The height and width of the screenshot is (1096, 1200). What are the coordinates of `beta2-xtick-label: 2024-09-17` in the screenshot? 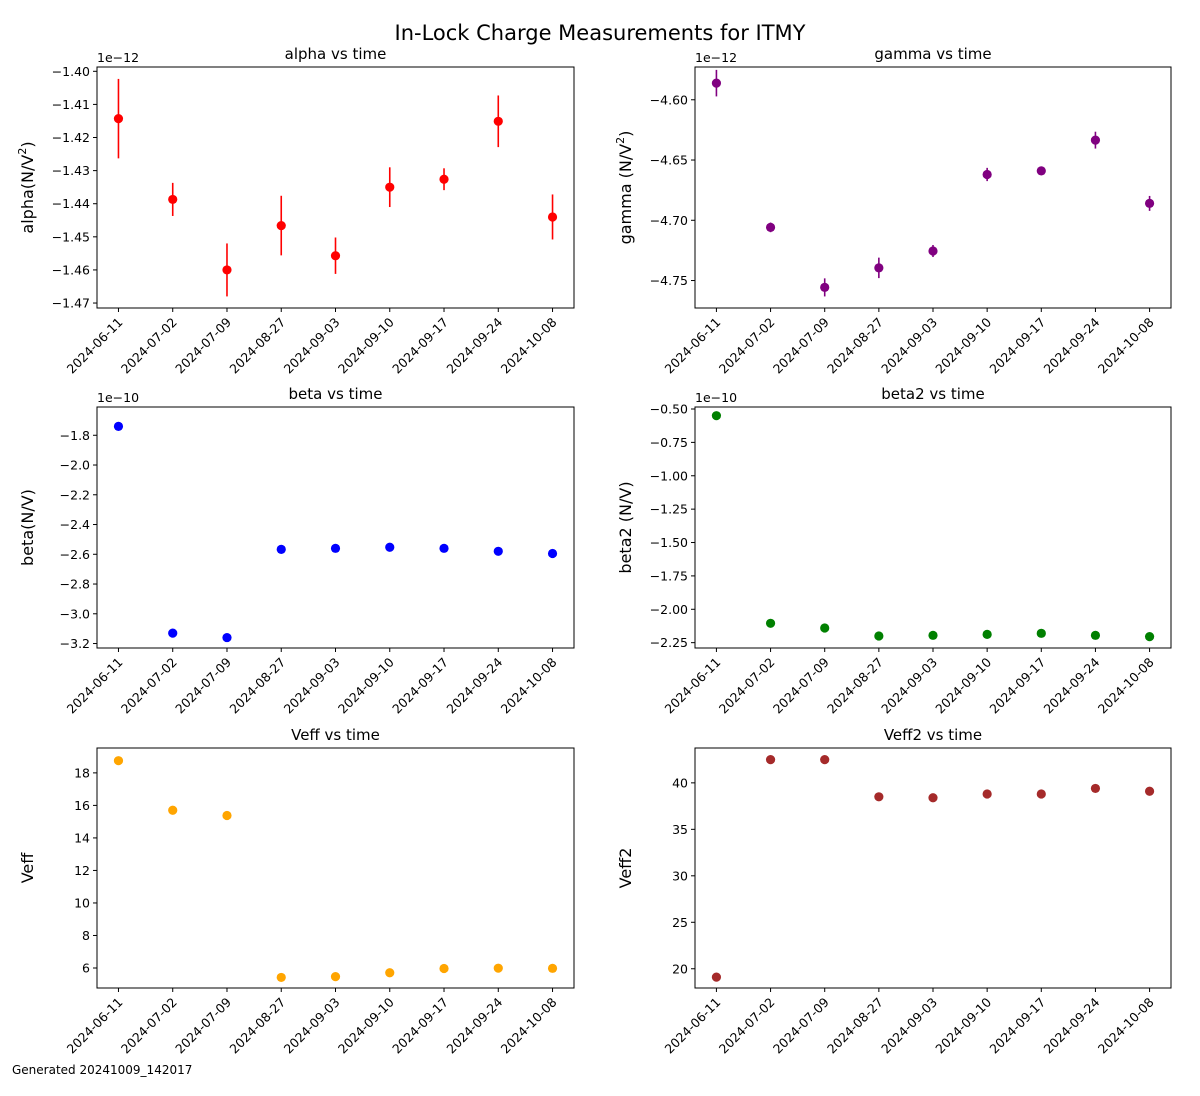 It's located at (1017, 686).